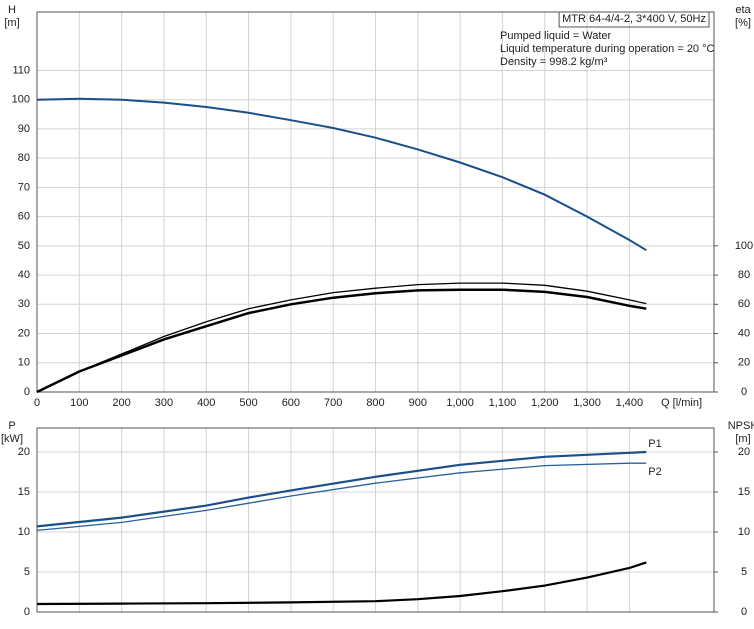 Image resolution: width=754 pixels, height=629 pixels. I want to click on x-tick-label: 800, so click(375, 403).